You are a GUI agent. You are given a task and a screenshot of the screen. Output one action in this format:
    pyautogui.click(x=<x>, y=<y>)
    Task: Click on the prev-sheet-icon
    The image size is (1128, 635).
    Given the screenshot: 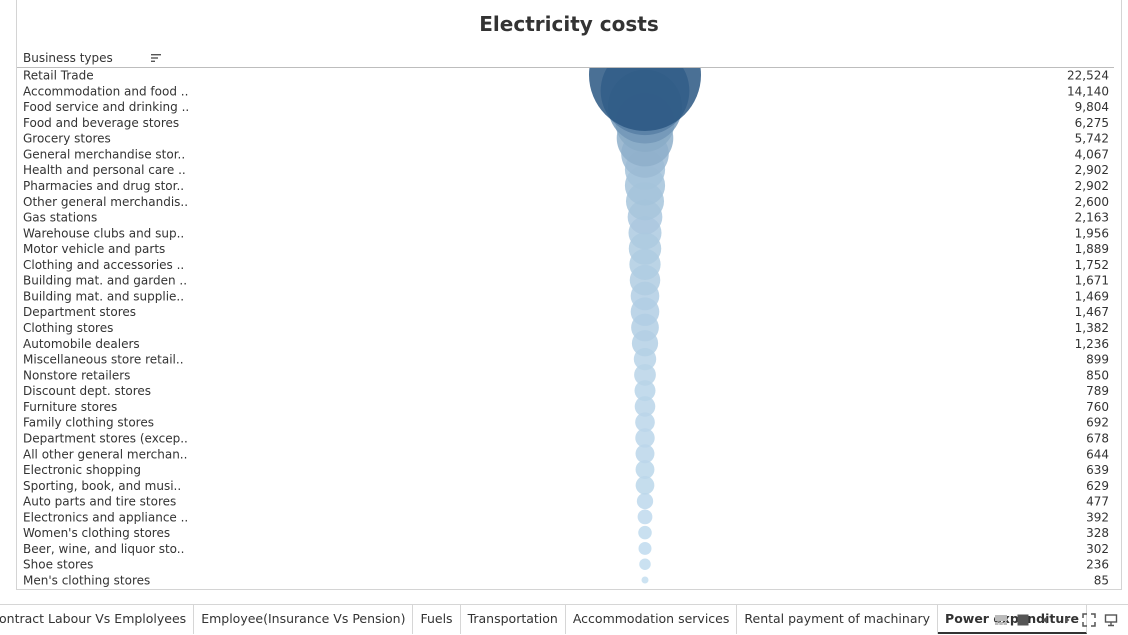 What is the action you would take?
    pyautogui.click(x=1045, y=620)
    